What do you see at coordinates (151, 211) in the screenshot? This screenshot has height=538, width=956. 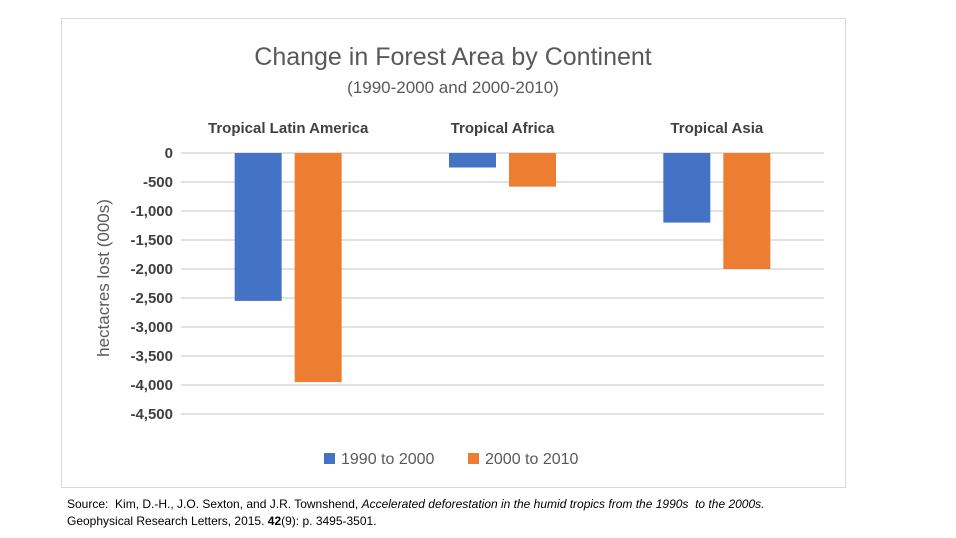 I see `y-tick-label: -1,000` at bounding box center [151, 211].